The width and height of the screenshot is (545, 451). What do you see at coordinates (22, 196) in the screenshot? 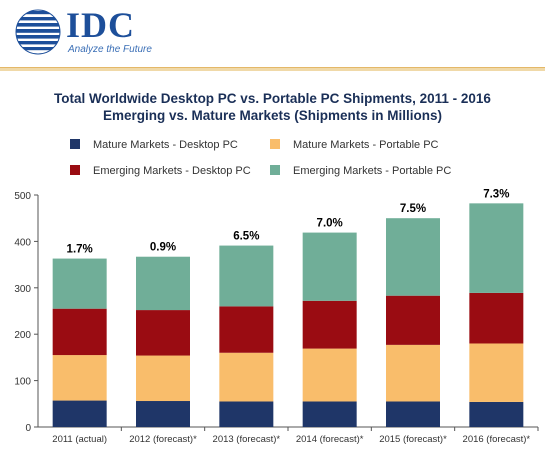
I see `y-tick-label: 500` at bounding box center [22, 196].